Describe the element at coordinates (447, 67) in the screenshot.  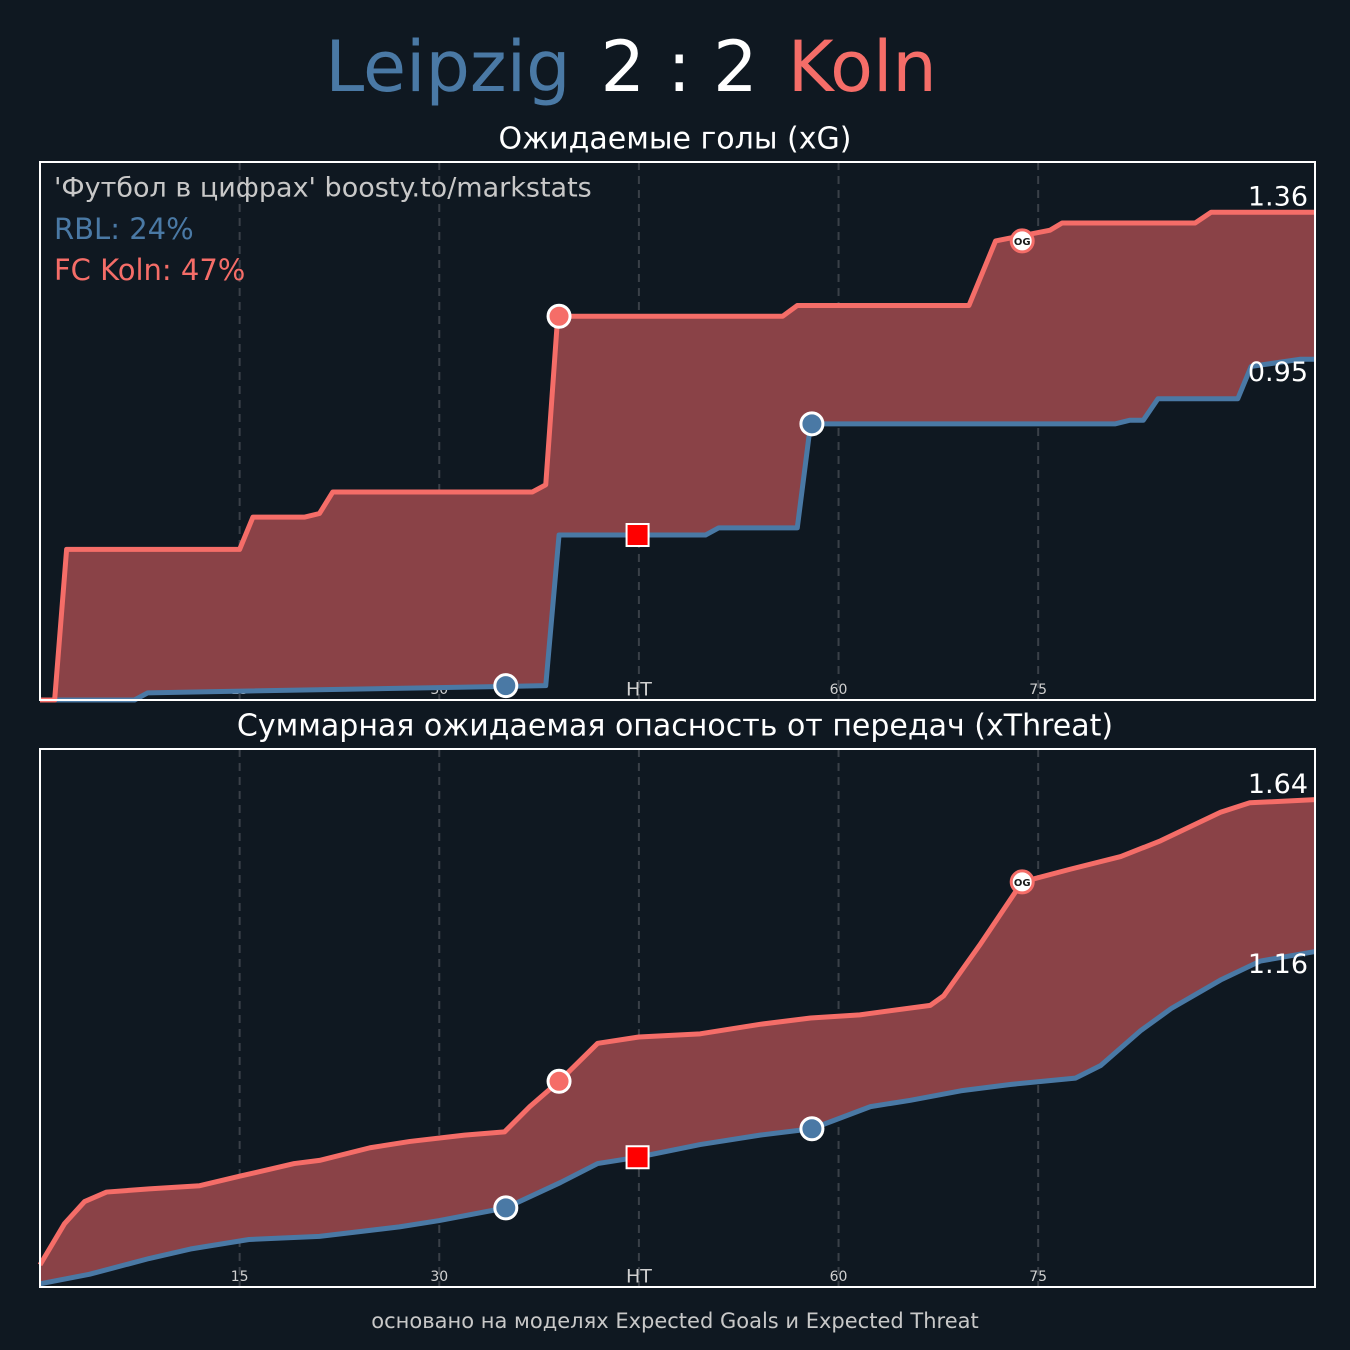
I see `home-team: Leipzig` at that location.